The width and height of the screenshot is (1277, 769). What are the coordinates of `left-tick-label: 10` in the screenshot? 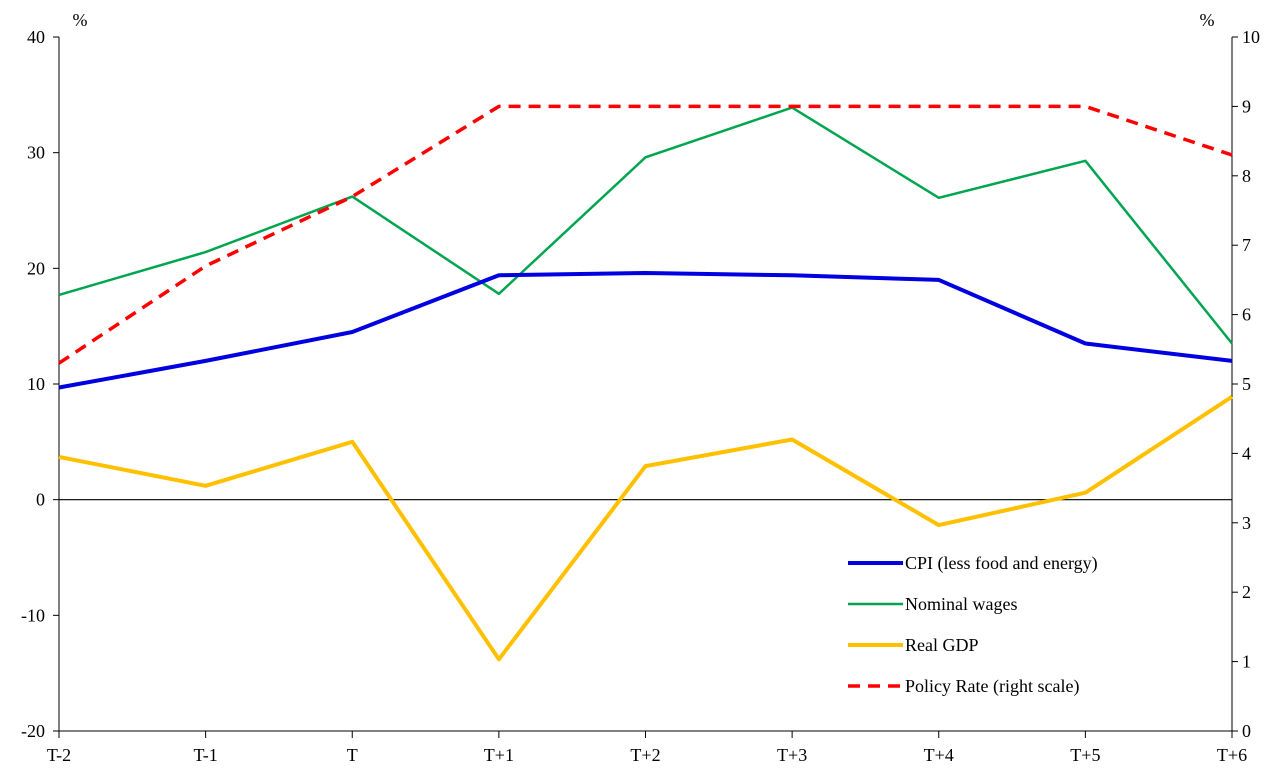 It's located at (36, 384).